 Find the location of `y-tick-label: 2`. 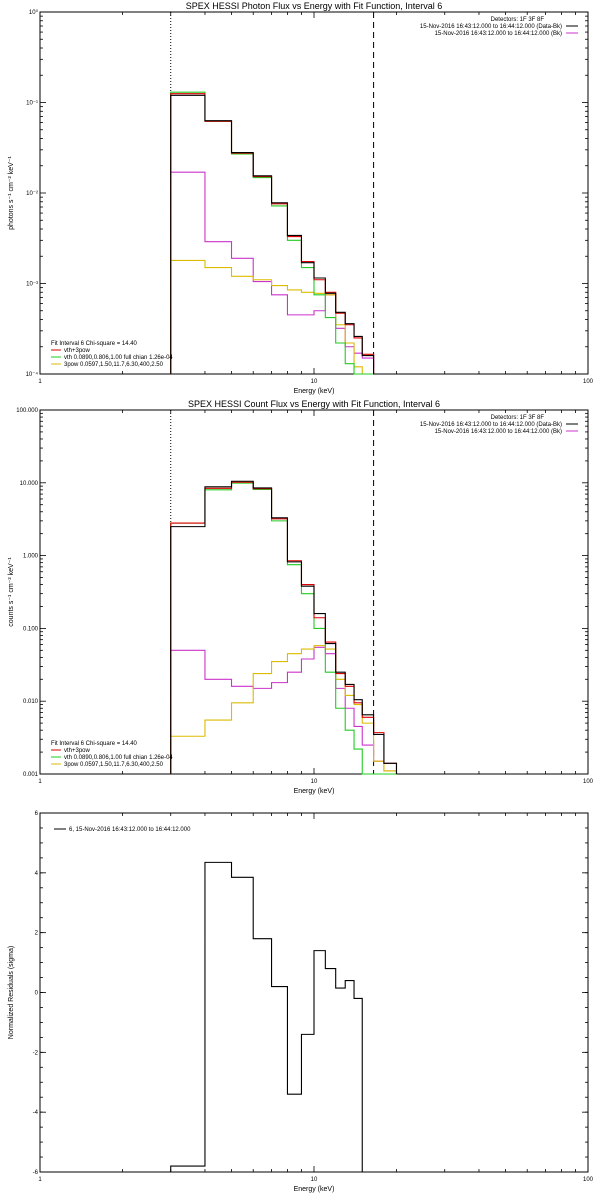

y-tick-label: 2 is located at coordinates (37, 934).